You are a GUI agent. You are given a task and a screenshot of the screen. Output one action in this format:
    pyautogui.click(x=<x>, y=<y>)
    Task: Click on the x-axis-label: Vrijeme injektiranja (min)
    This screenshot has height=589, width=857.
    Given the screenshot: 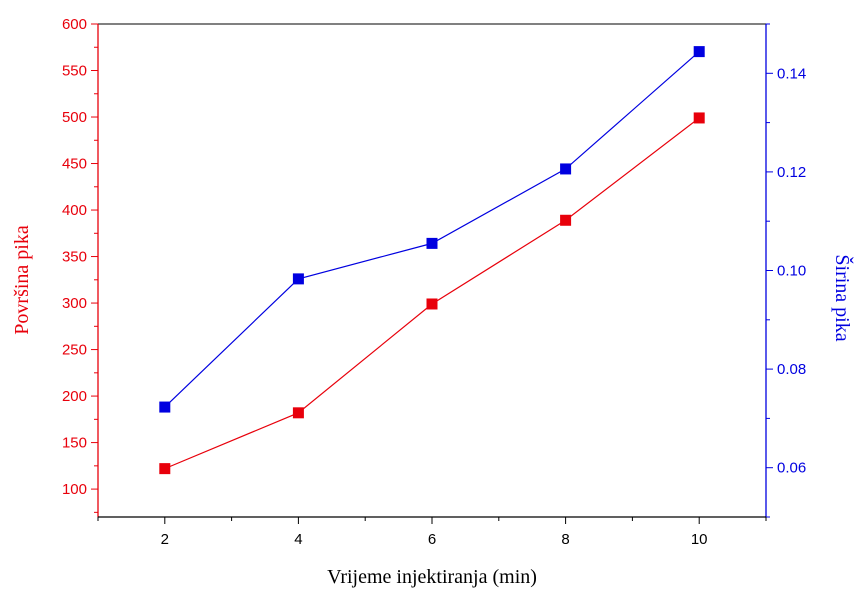 What is the action you would take?
    pyautogui.click(x=432, y=577)
    